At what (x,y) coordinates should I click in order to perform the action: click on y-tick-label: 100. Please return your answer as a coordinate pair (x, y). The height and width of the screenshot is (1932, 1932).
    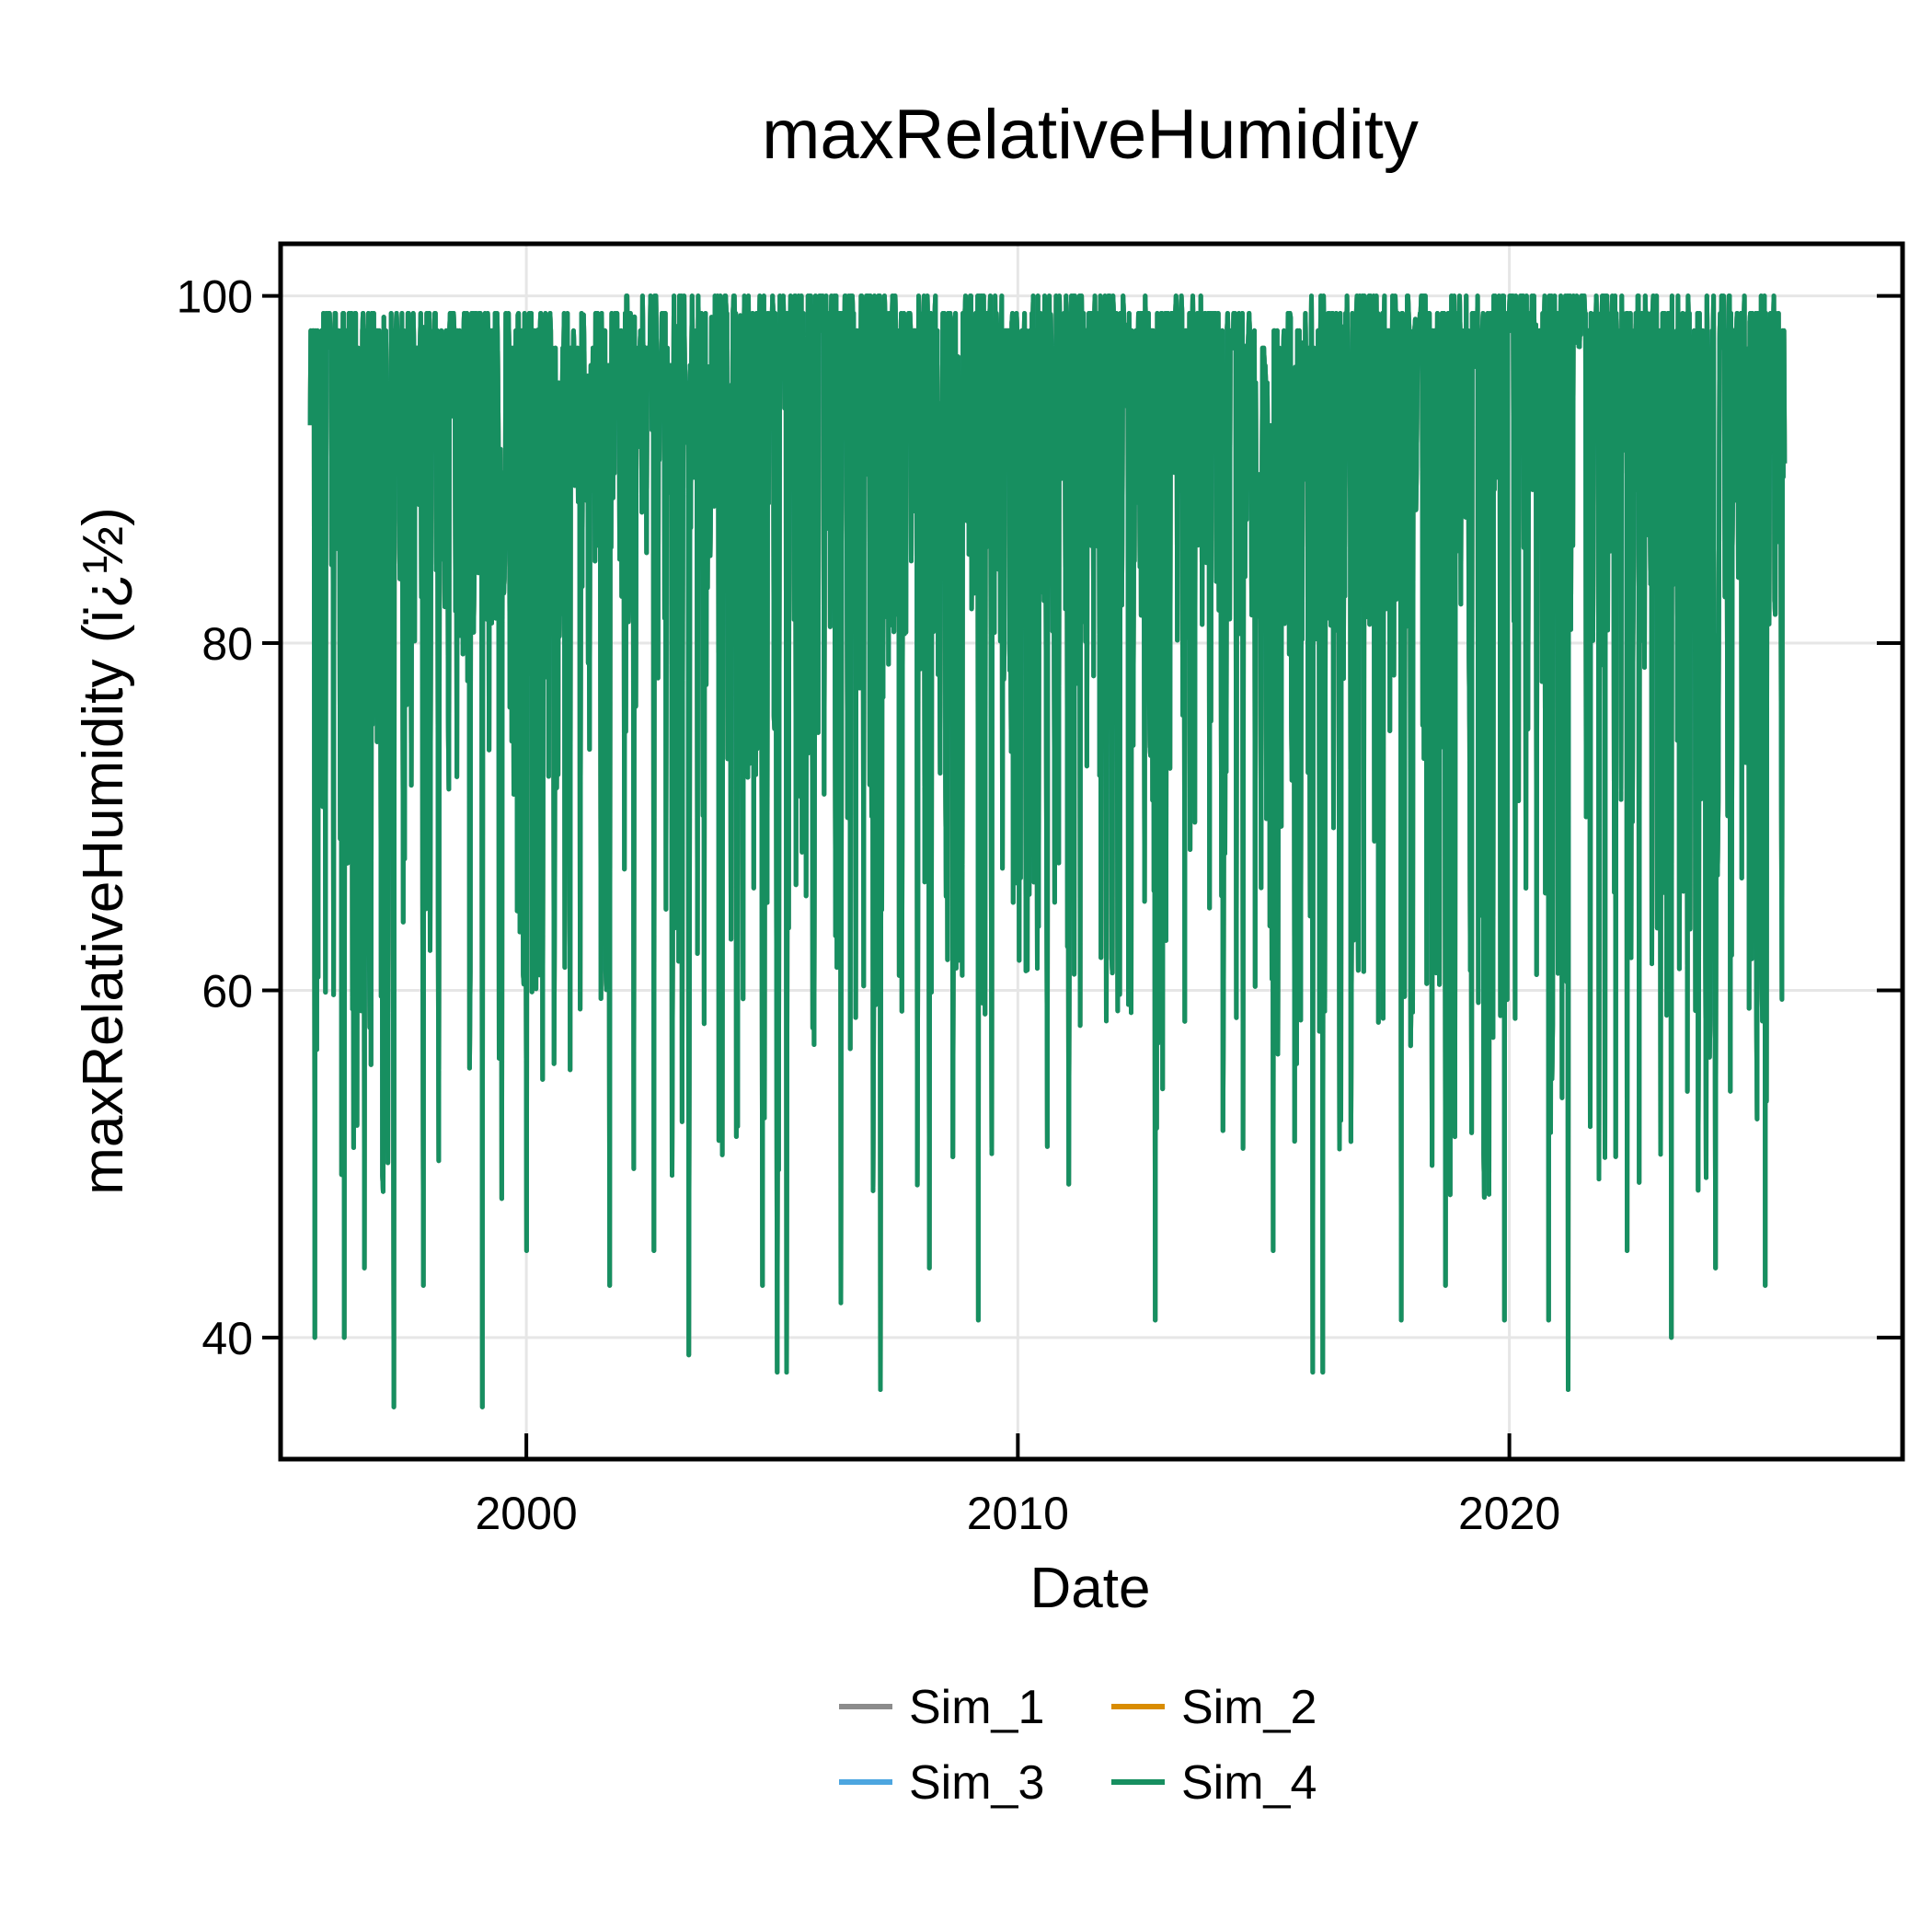
    Looking at the image, I should click on (215, 297).